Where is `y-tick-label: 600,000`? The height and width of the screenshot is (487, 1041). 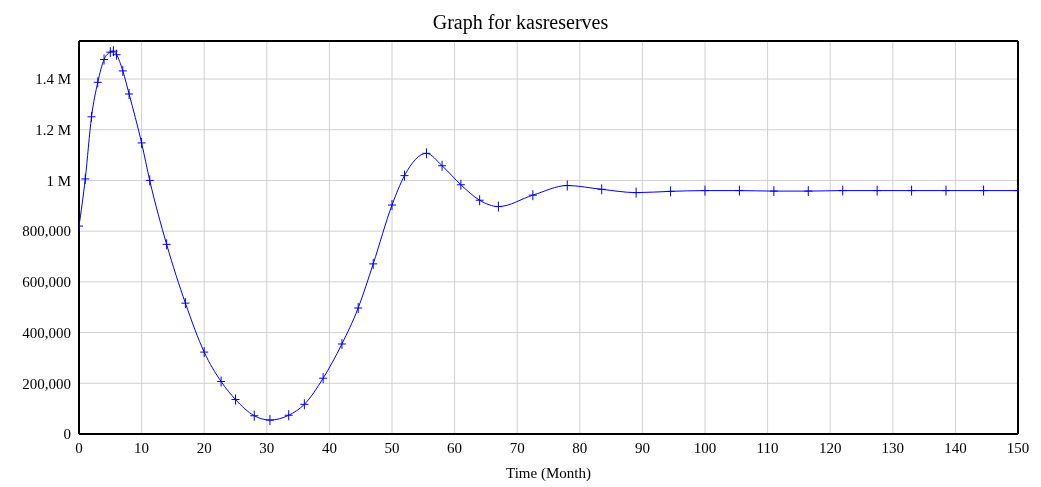
y-tick-label: 600,000 is located at coordinates (46, 282).